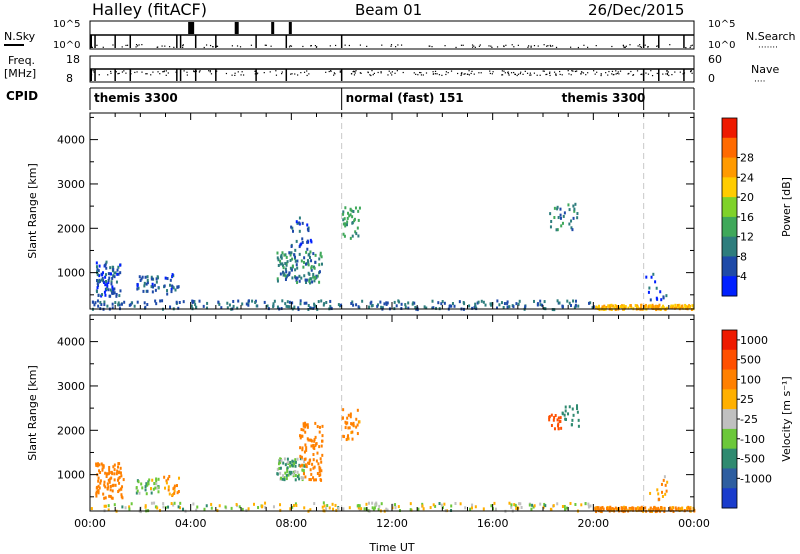  I want to click on y-axis-label: Slant Range [km], so click(32, 413).